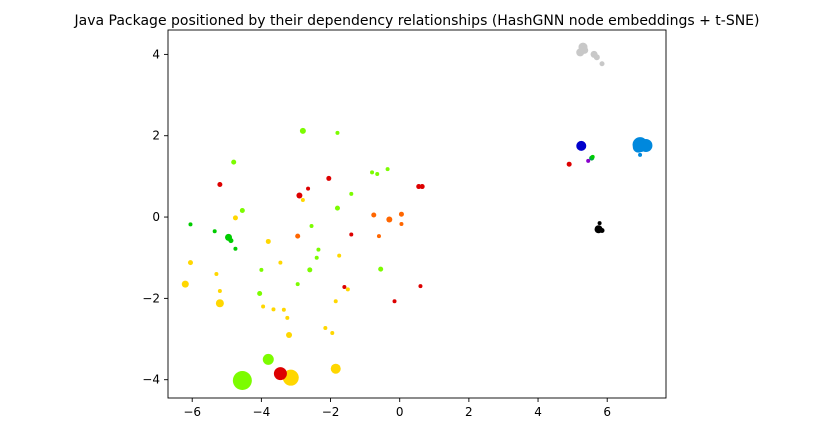  I want to click on x-tick-label: −6, so click(192, 412).